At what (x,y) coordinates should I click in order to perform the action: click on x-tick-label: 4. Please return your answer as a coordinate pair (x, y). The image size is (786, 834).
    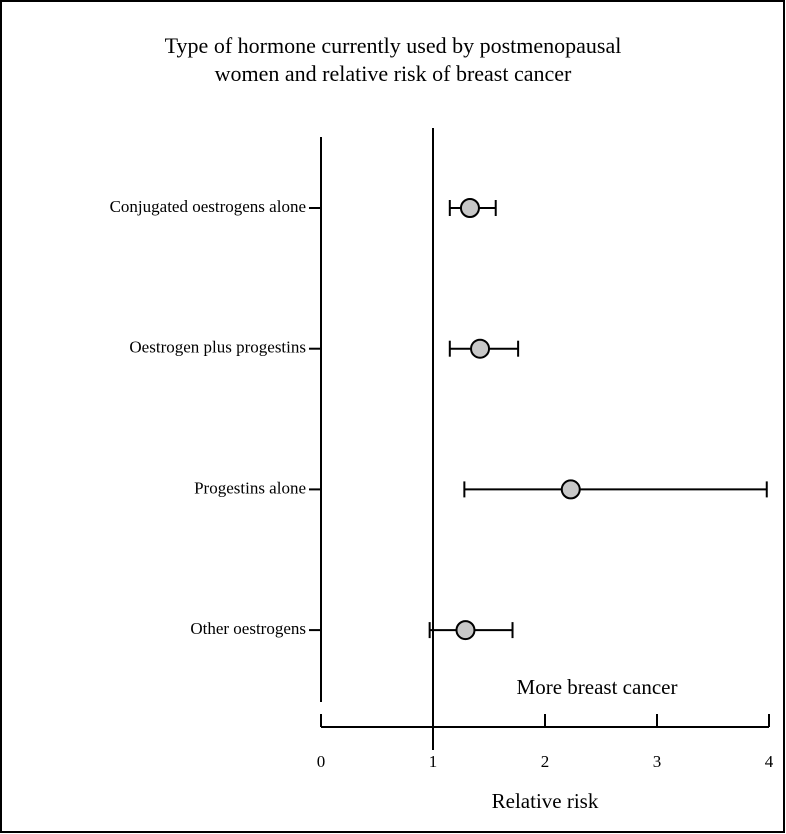
    Looking at the image, I should click on (769, 761).